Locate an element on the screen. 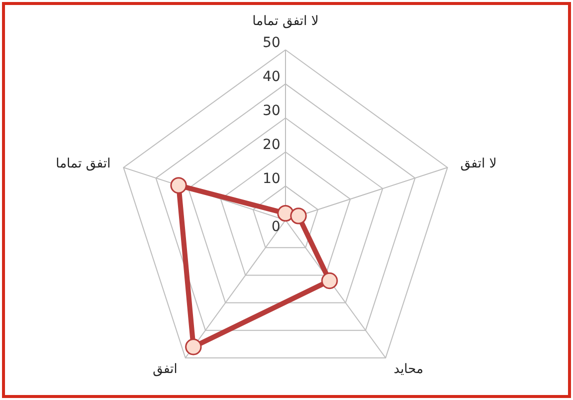 This screenshot has height=400, width=573. y-tick-label: 50 is located at coordinates (271, 42).